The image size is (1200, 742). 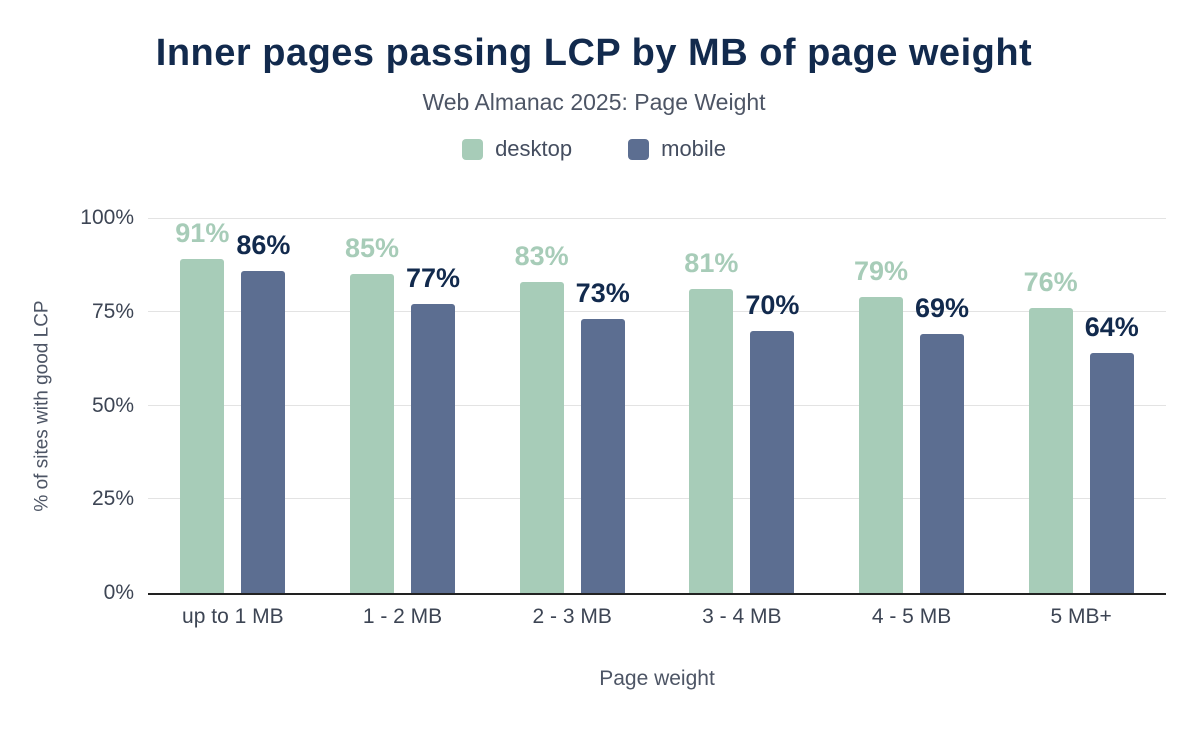 What do you see at coordinates (742, 616) in the screenshot?
I see `x-tick-label: 3 - 4 MB` at bounding box center [742, 616].